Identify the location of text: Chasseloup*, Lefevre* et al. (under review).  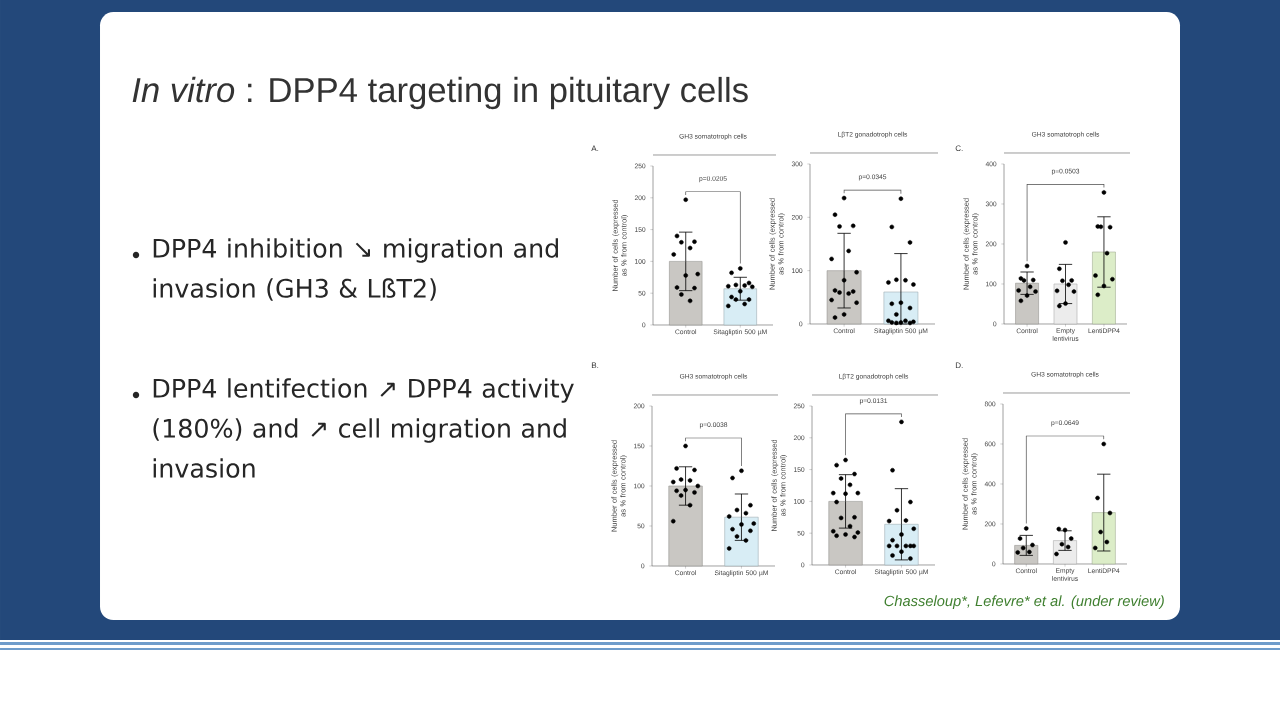
(1024, 602).